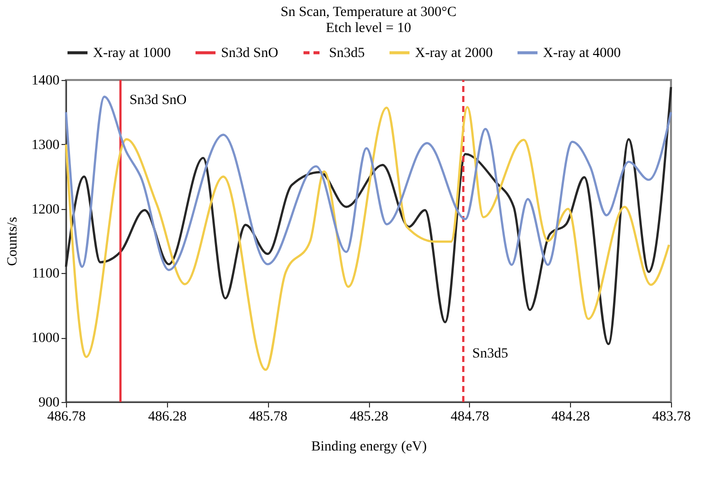 This screenshot has width=711, height=482. I want to click on legend-label: Sn3d SnO, so click(249, 53).